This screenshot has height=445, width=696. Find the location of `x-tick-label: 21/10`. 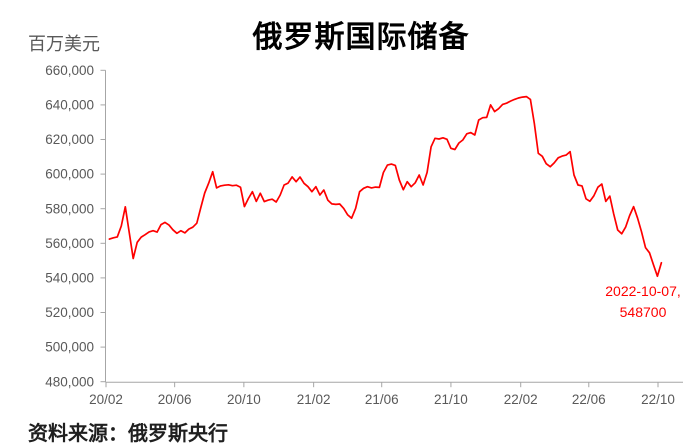

x-tick-label: 21/10 is located at coordinates (451, 399).